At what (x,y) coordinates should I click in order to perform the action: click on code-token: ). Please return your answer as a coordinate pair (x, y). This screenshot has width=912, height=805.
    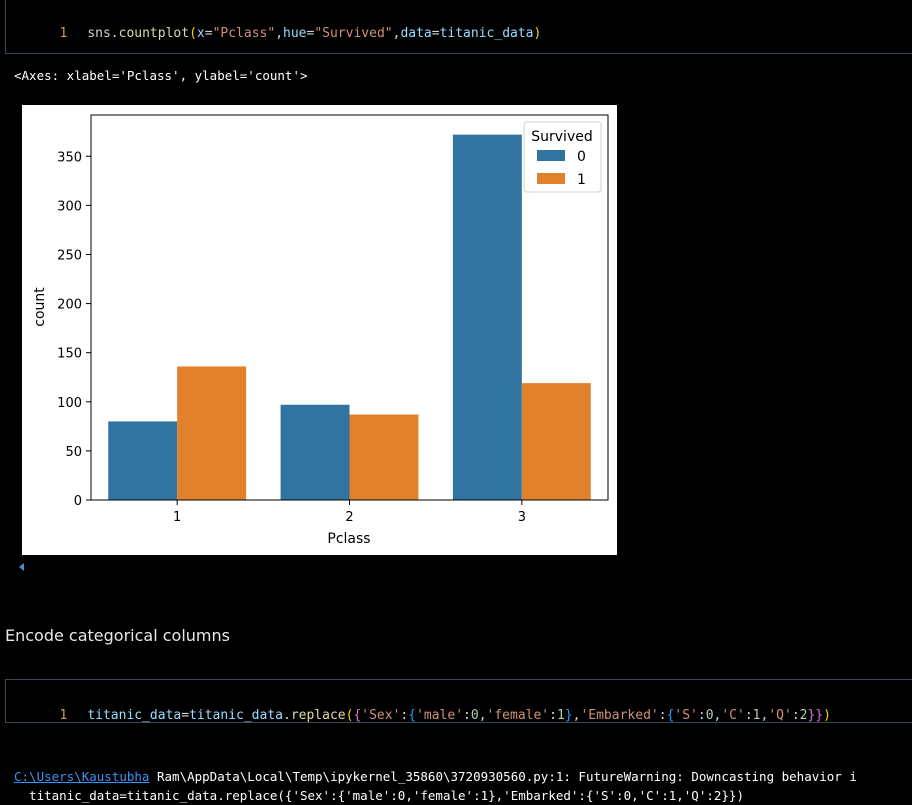
    Looking at the image, I should click on (827, 715).